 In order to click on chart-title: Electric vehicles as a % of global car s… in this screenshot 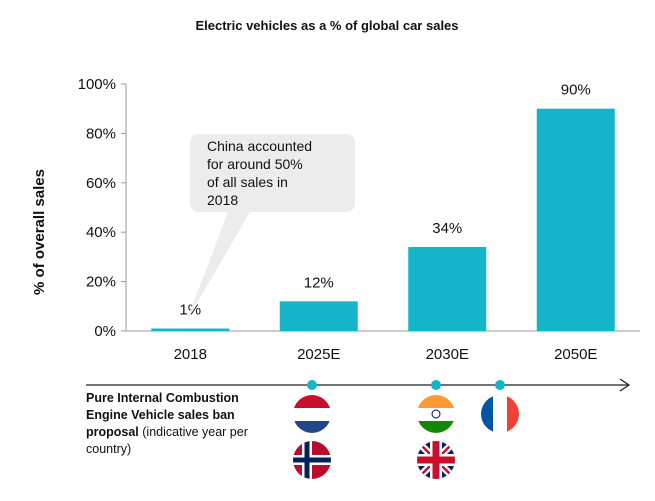, I will do `click(326, 25)`.